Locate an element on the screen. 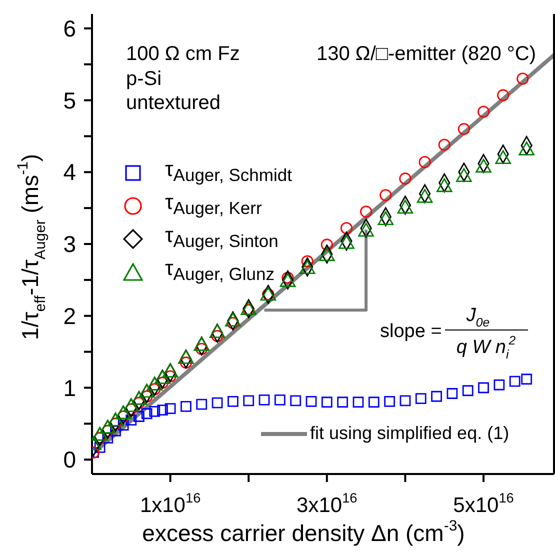 The width and height of the screenshot is (555, 553). y-tick-label: 0 is located at coordinates (69, 459).